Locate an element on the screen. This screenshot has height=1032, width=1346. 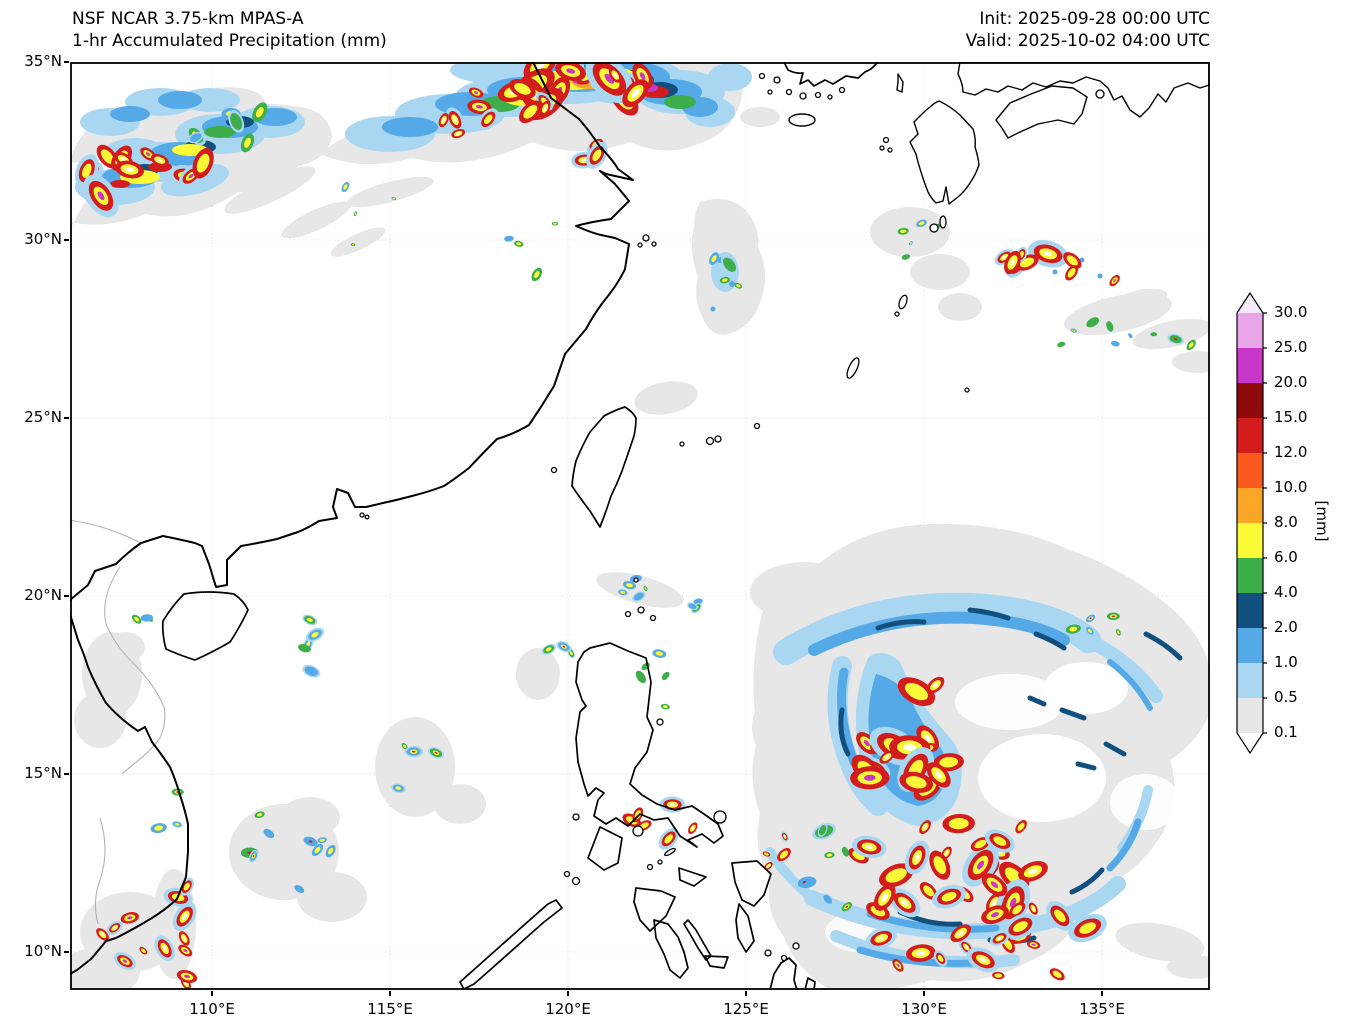
y-tick-label: 30°N is located at coordinates (43, 239).